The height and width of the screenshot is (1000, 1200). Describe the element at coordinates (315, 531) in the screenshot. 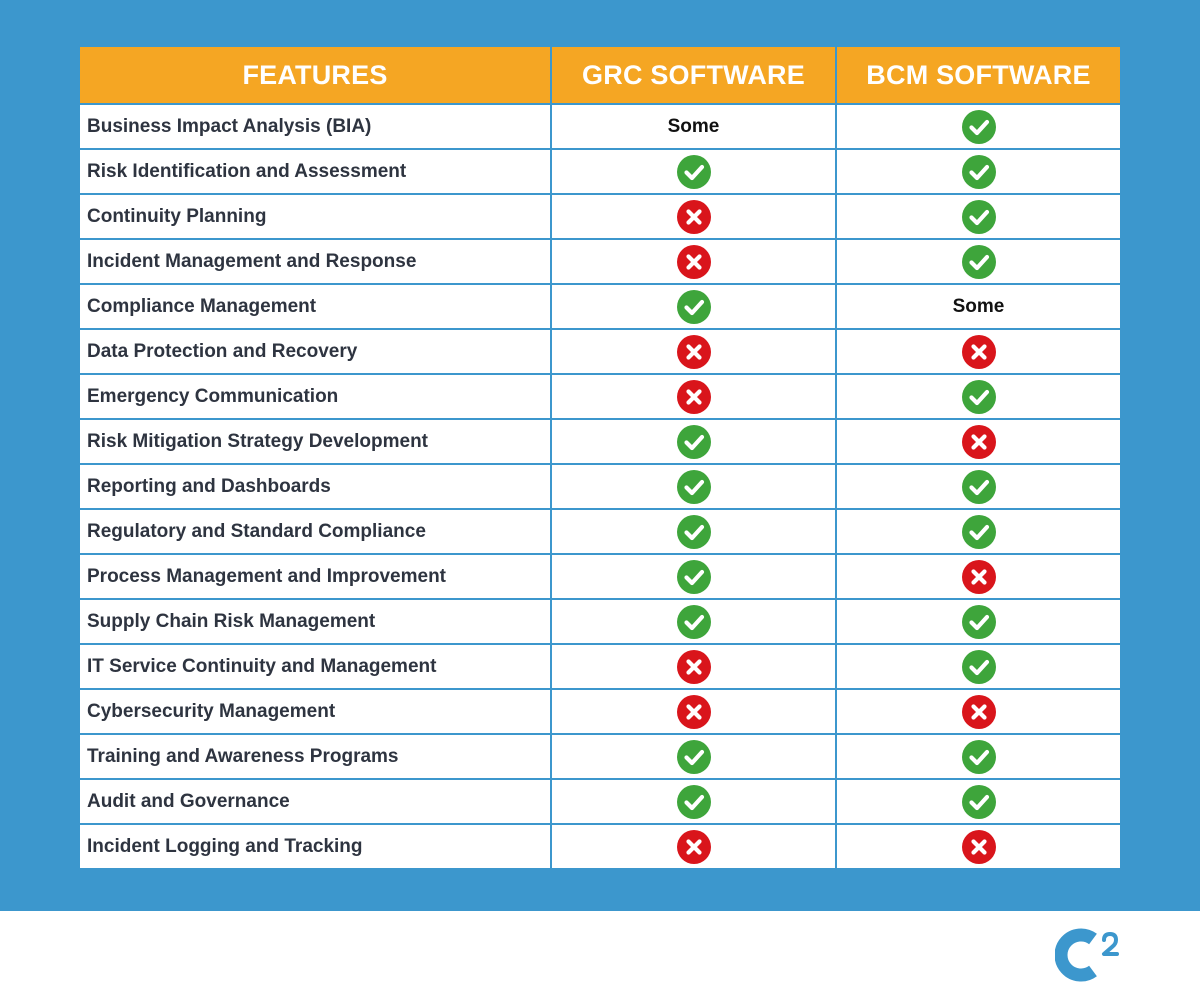

I see `feature-name: Regulatory and Standard Compliance` at that location.